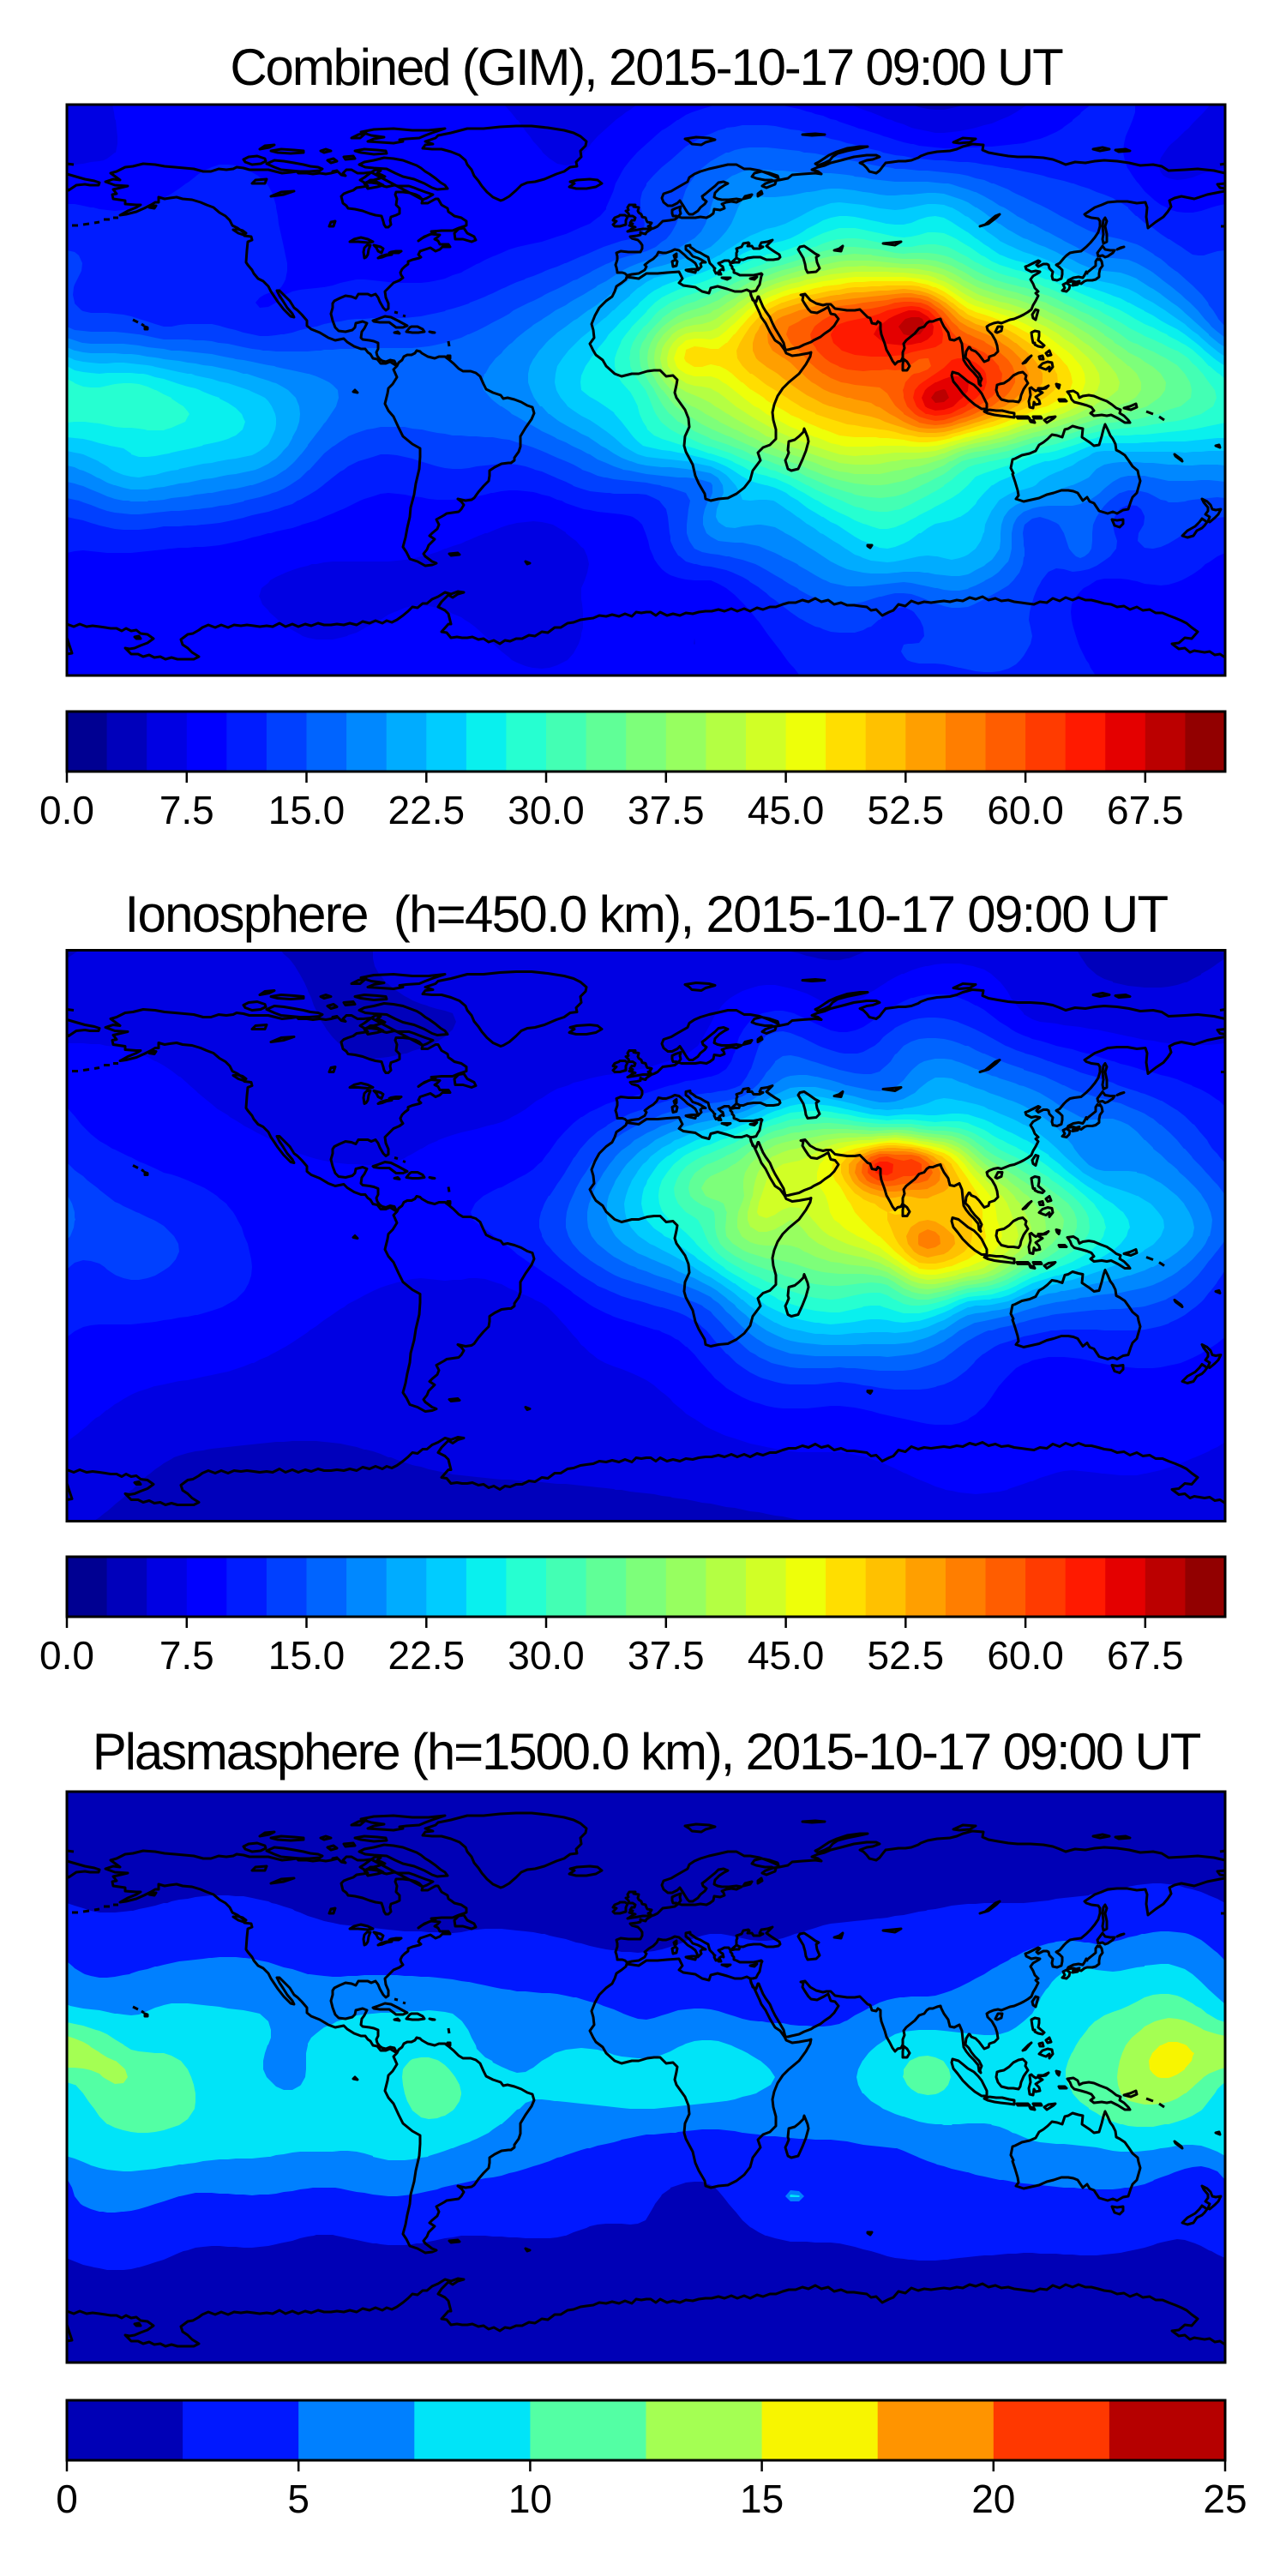 The width and height of the screenshot is (1286, 2576). I want to click on svg-text: 20, so click(993, 2499).